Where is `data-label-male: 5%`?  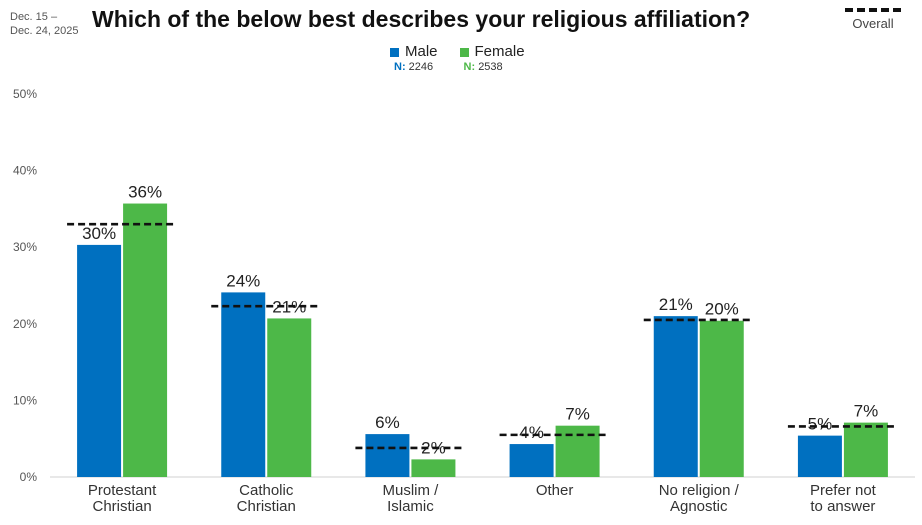
data-label-male: 5% is located at coordinates (820, 424).